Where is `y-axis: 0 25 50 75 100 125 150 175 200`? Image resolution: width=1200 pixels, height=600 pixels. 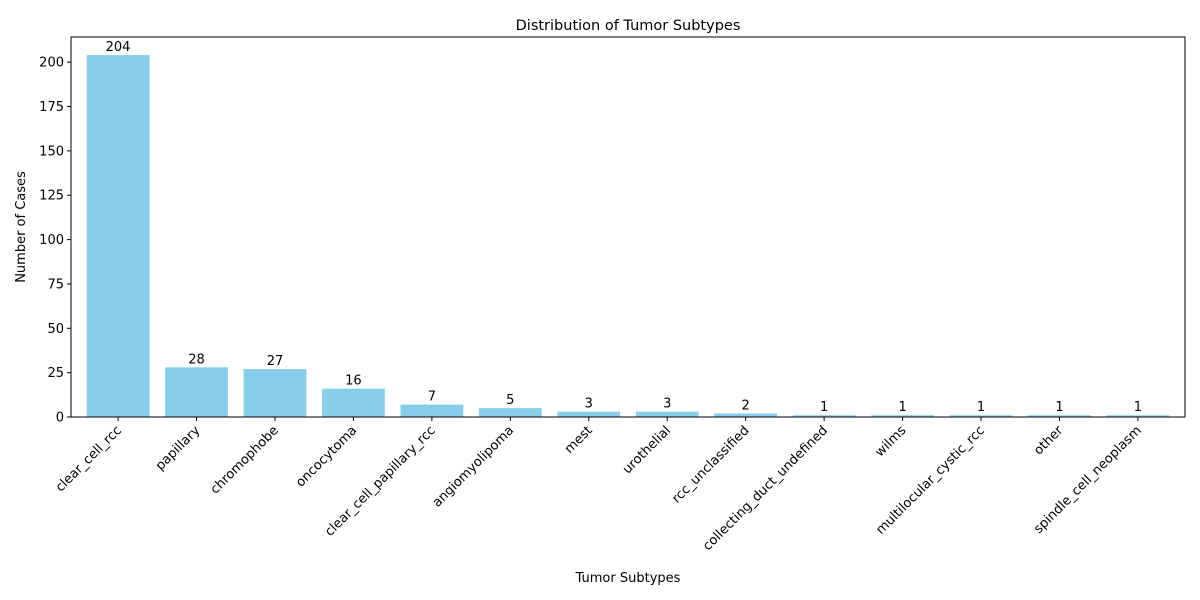 y-axis: 0 25 50 75 100 125 150 175 200 is located at coordinates (55, 241).